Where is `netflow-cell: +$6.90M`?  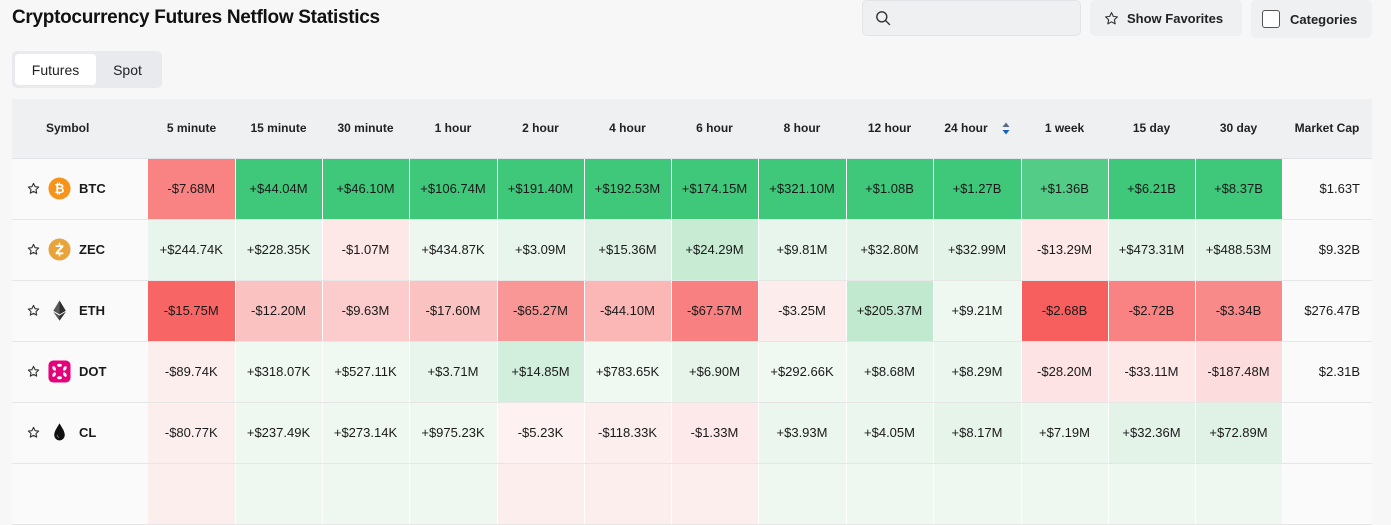 netflow-cell: +$6.90M is located at coordinates (715, 372).